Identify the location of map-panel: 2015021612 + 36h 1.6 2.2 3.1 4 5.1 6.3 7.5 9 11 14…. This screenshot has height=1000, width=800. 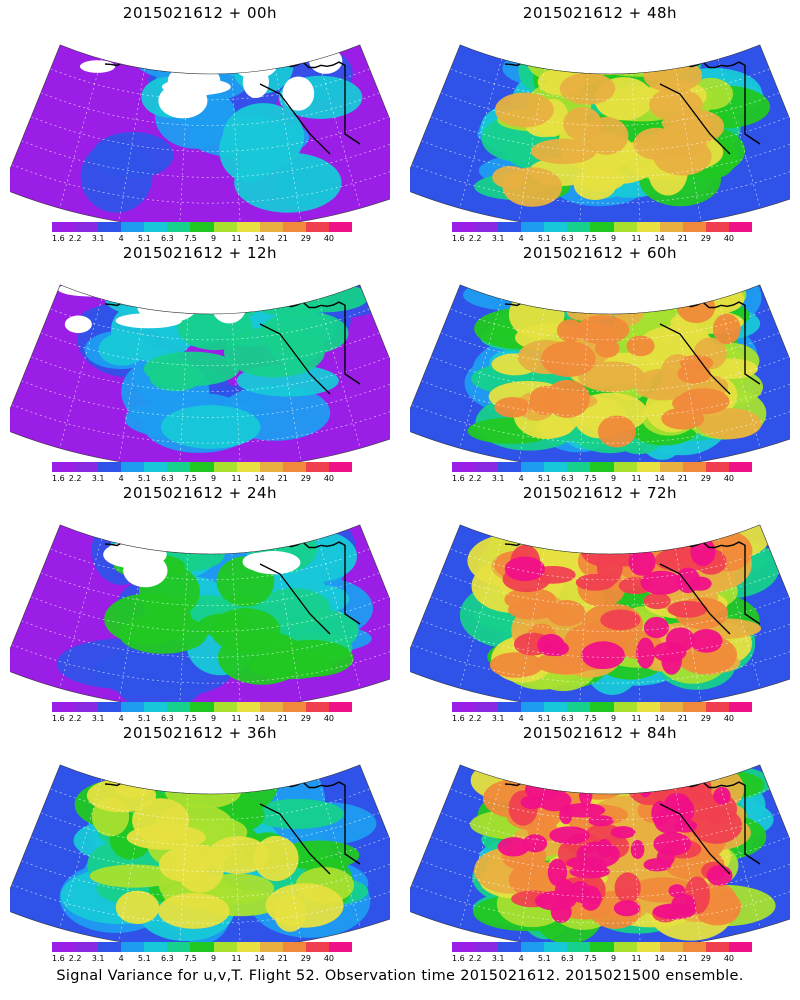
(200, 845).